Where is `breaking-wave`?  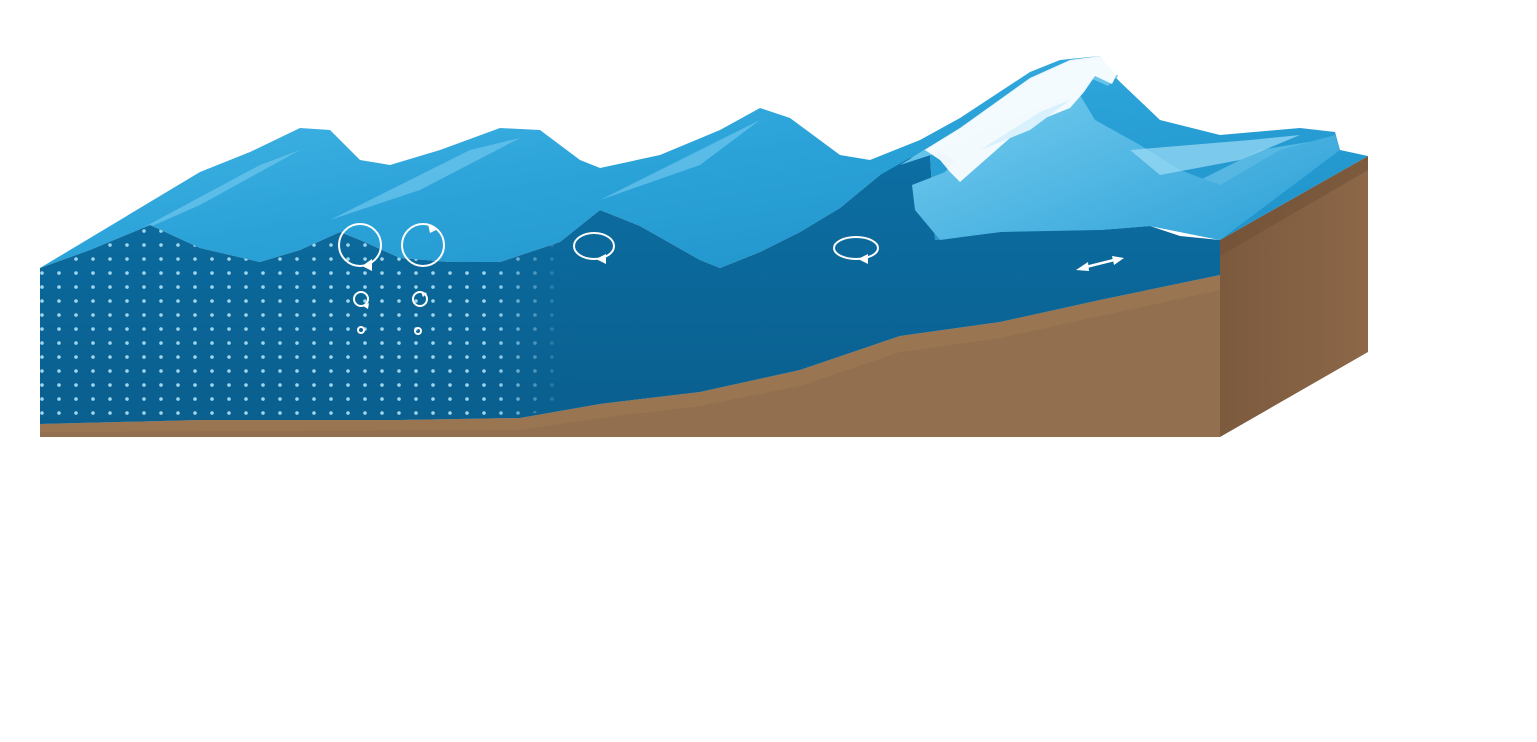 breaking-wave is located at coordinates (1120, 148).